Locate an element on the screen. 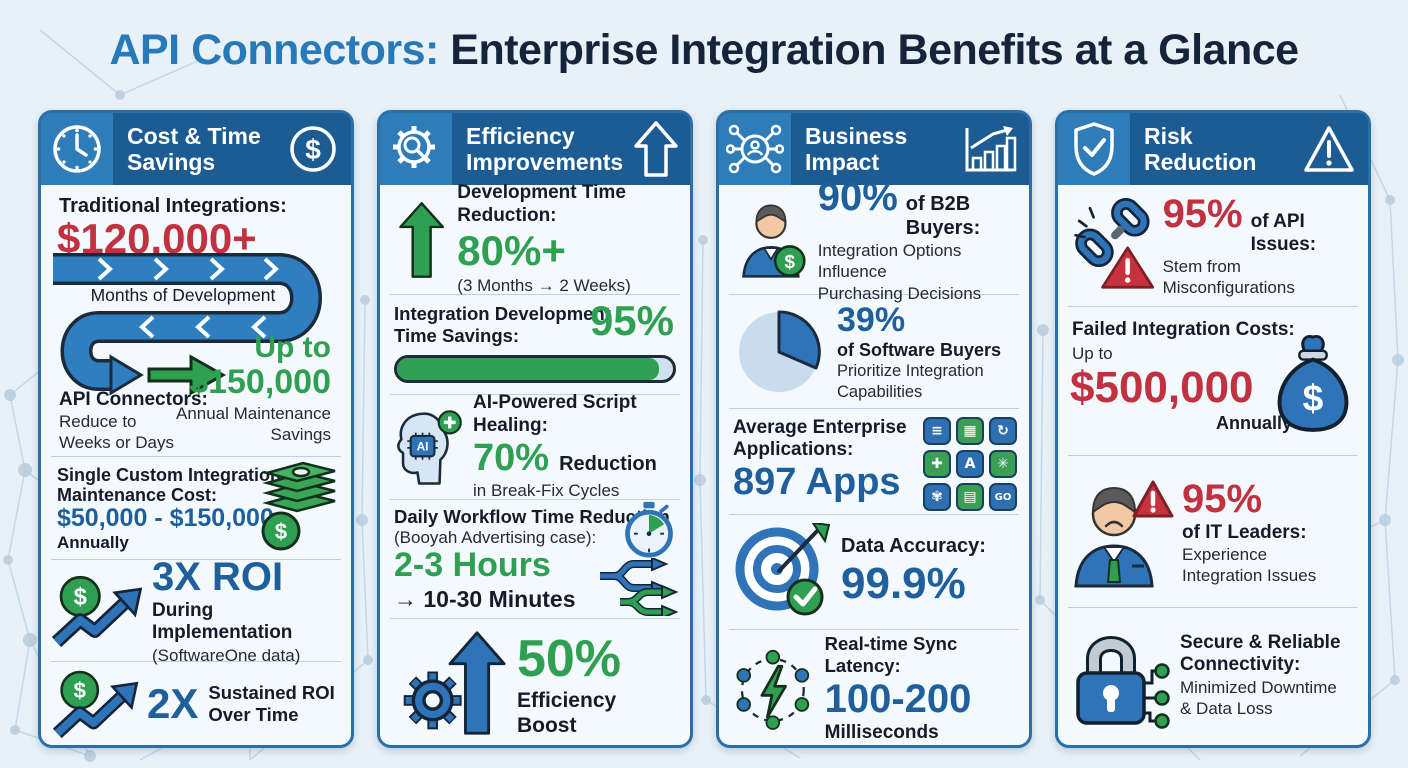  daily-workflow-sub: → 10-30 Minutes is located at coordinates (485, 599).